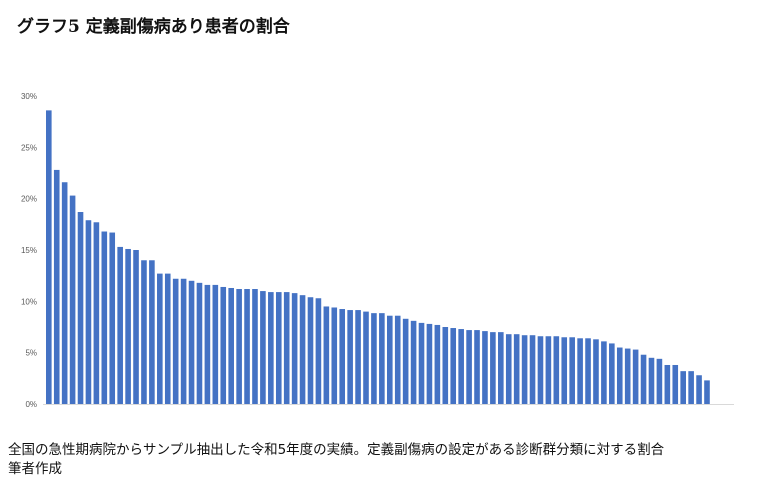 The image size is (758, 484). Describe the element at coordinates (29, 147) in the screenshot. I see `y-tick-label: 25%` at that location.